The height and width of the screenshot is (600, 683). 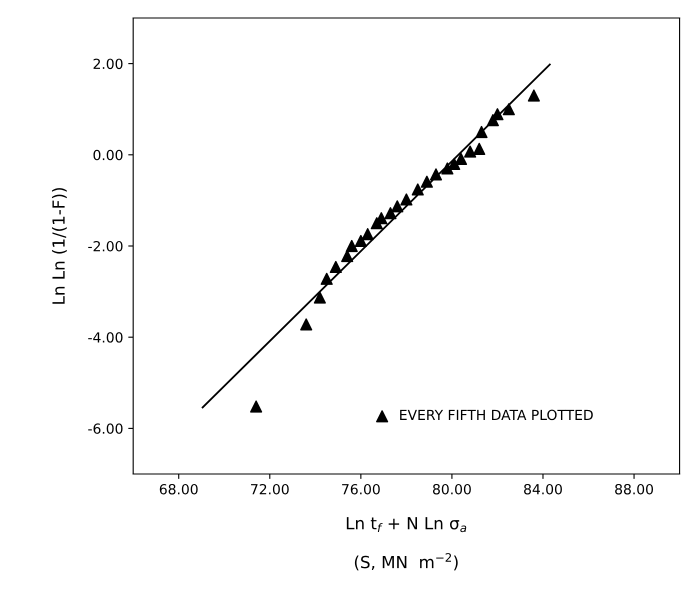 What do you see at coordinates (179, 489) in the screenshot?
I see `x-tick-label: 68.00` at bounding box center [179, 489].